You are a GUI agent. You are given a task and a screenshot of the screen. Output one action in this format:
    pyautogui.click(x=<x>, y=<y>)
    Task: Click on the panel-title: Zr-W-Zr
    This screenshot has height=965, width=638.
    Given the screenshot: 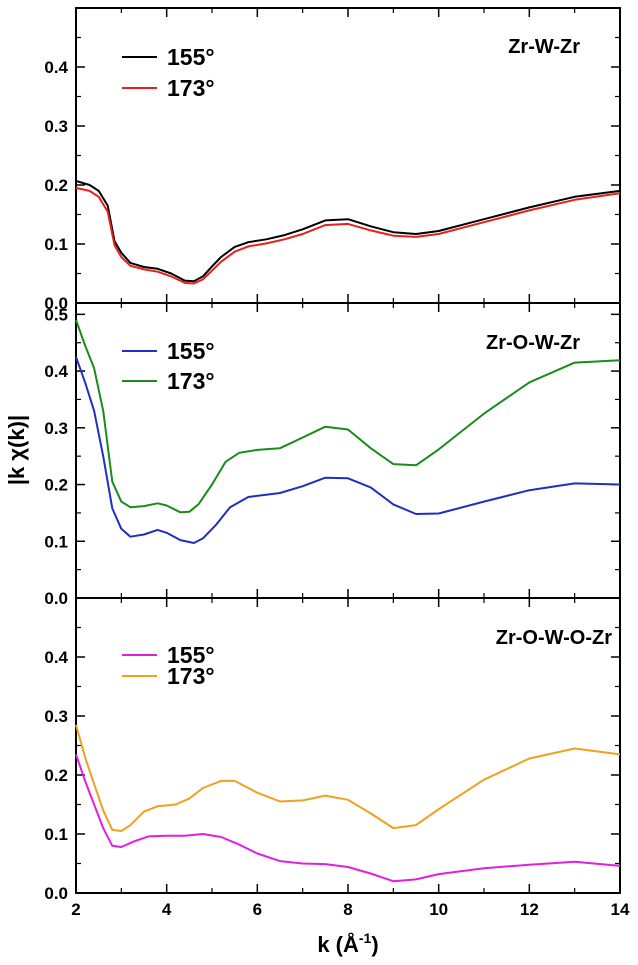 What is the action you would take?
    pyautogui.click(x=544, y=47)
    